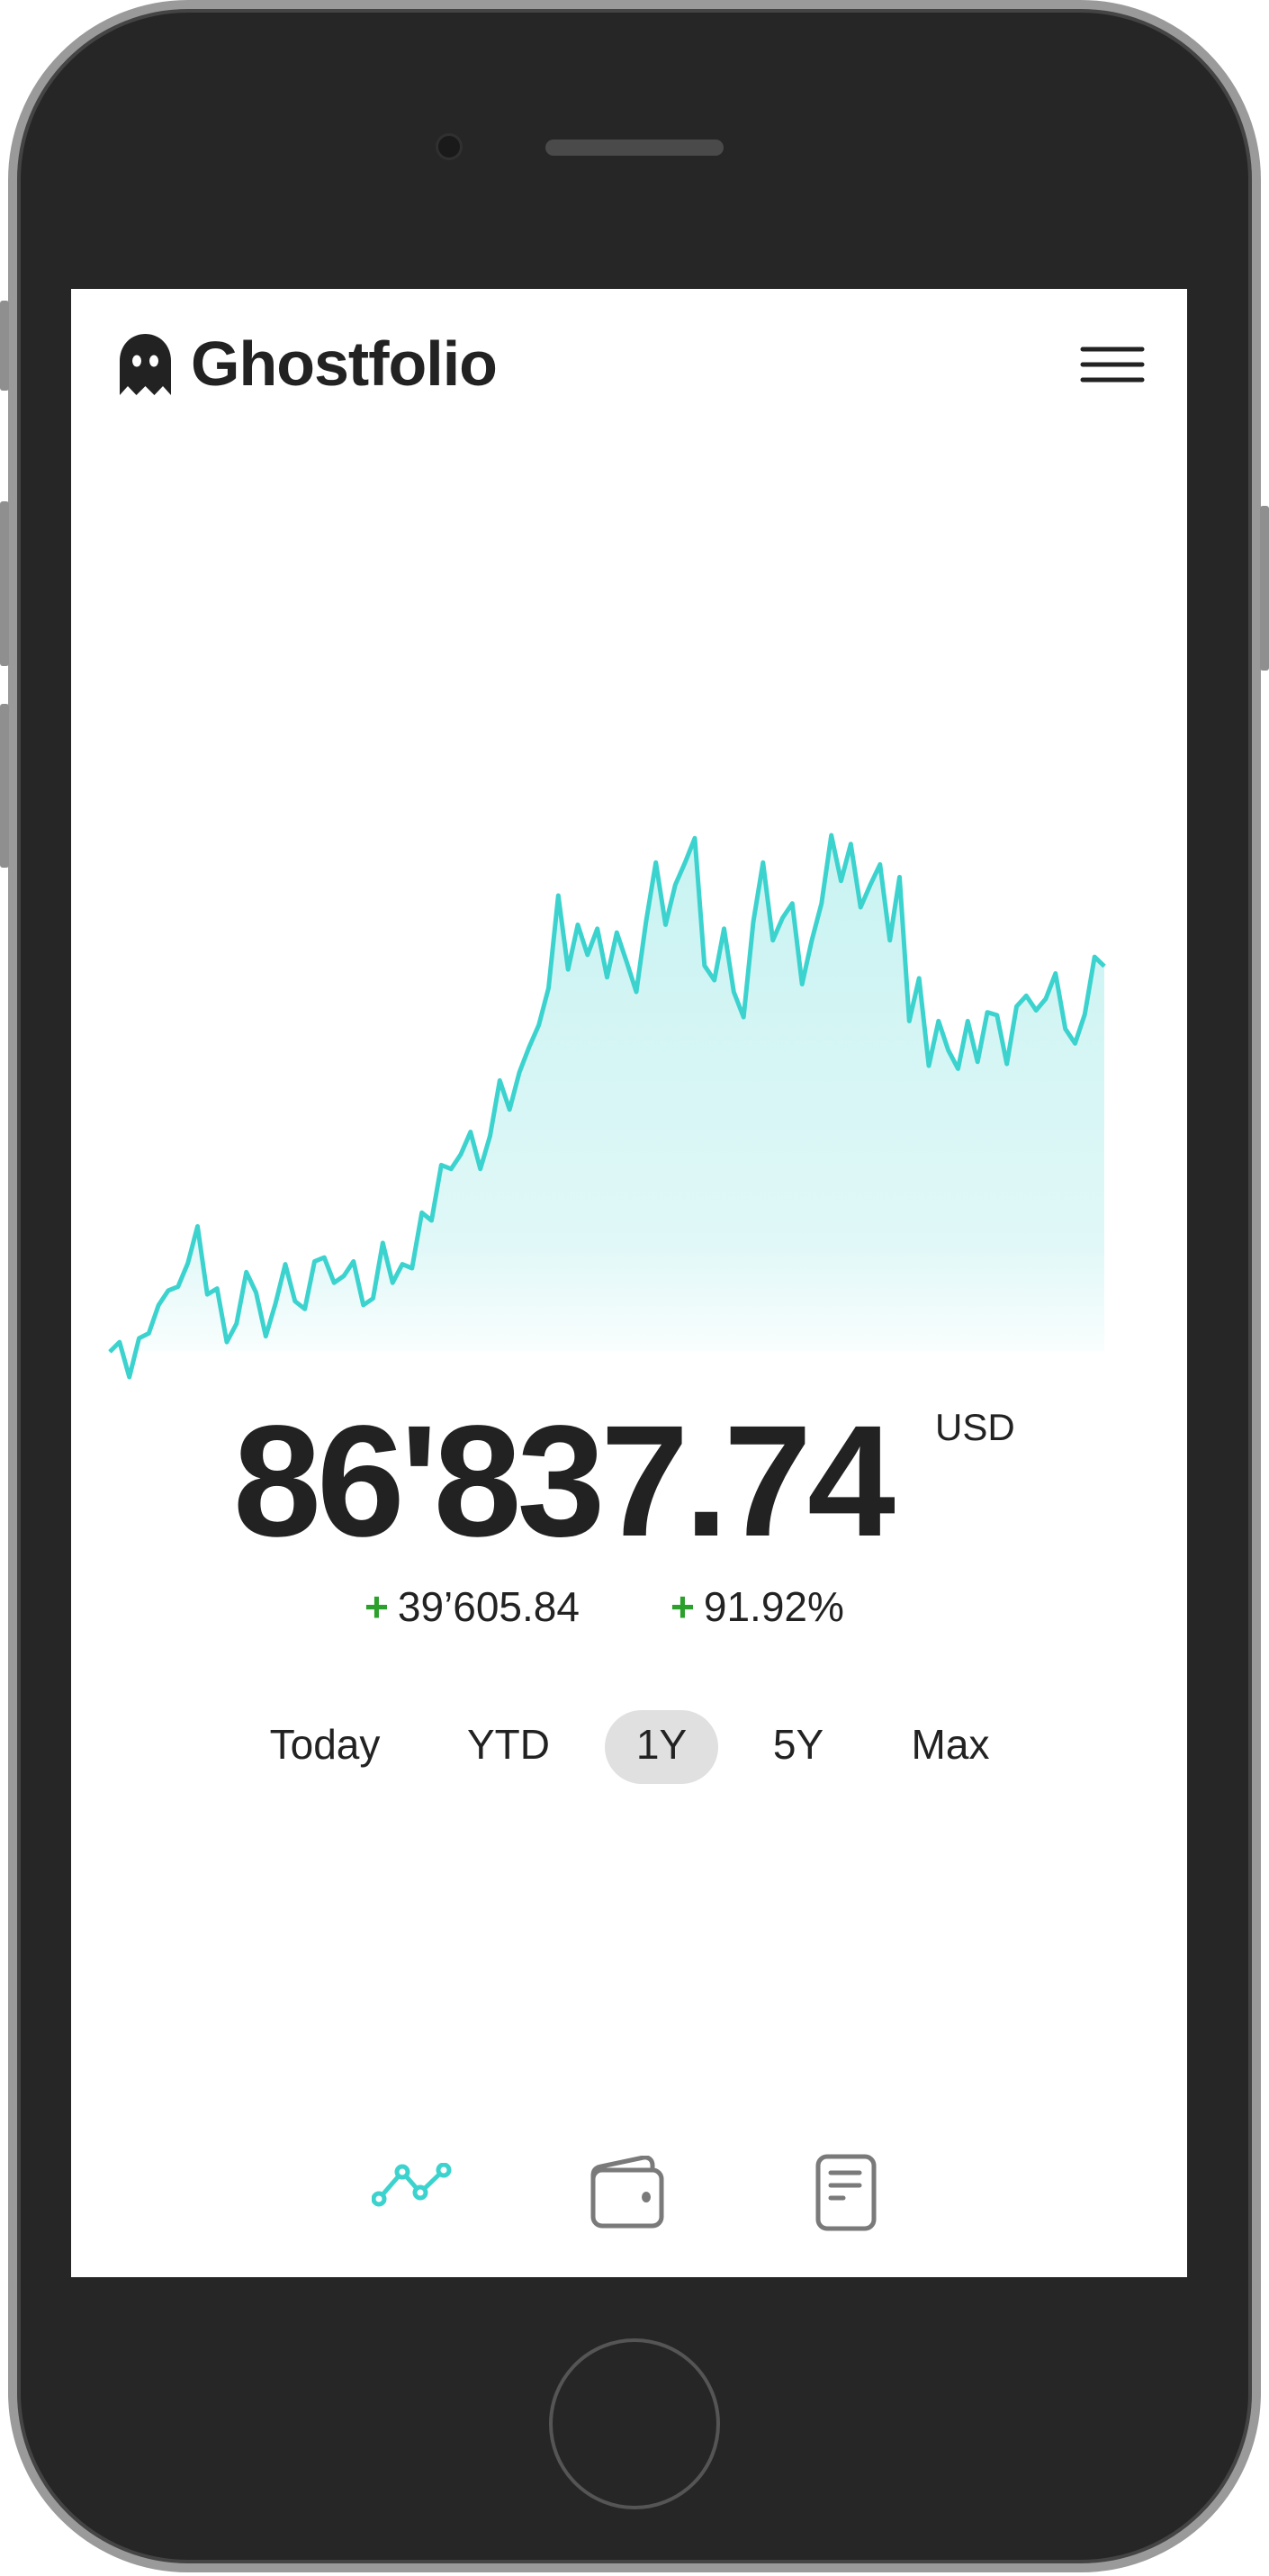 Image resolution: width=1269 pixels, height=2576 pixels. I want to click on period-5y: 5Y, so click(798, 1744).